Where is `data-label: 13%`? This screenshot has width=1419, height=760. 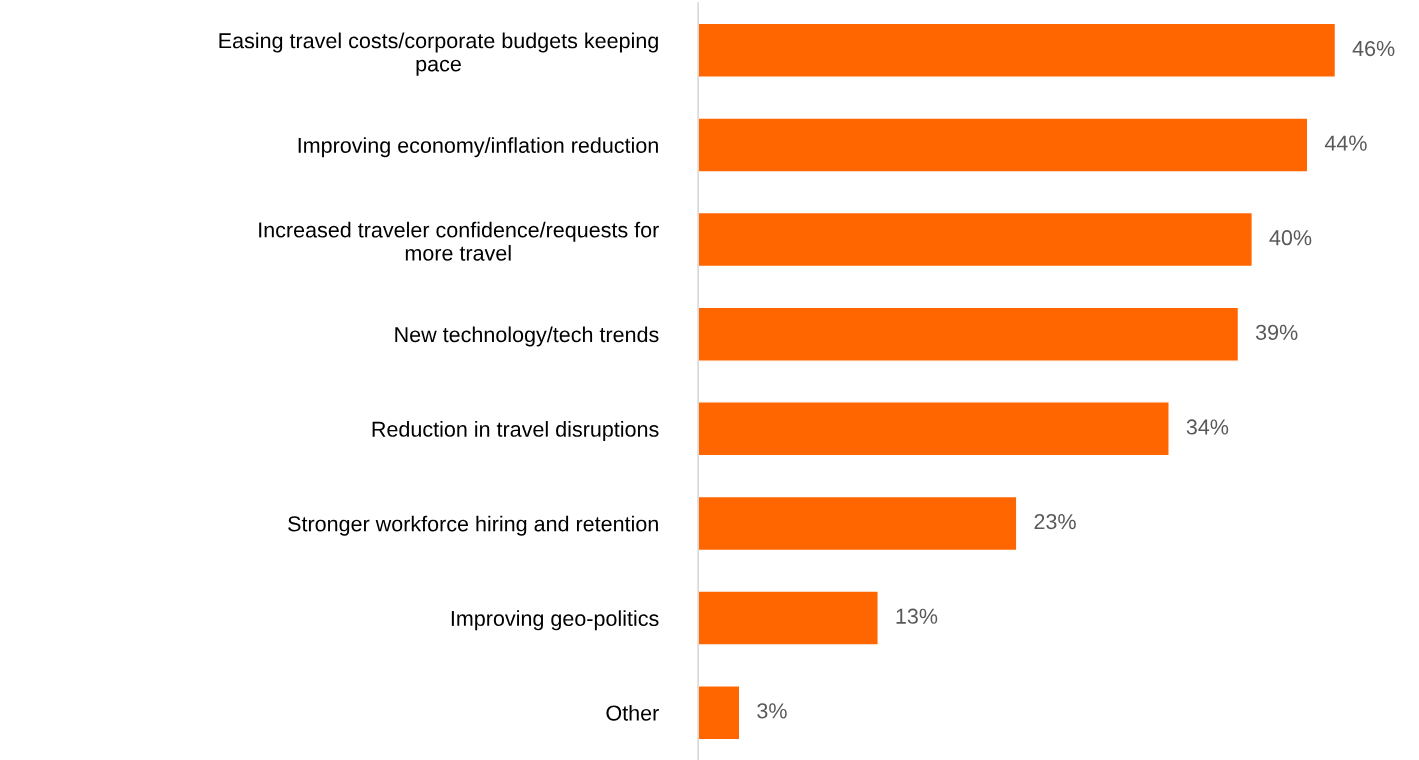 data-label: 13% is located at coordinates (917, 616).